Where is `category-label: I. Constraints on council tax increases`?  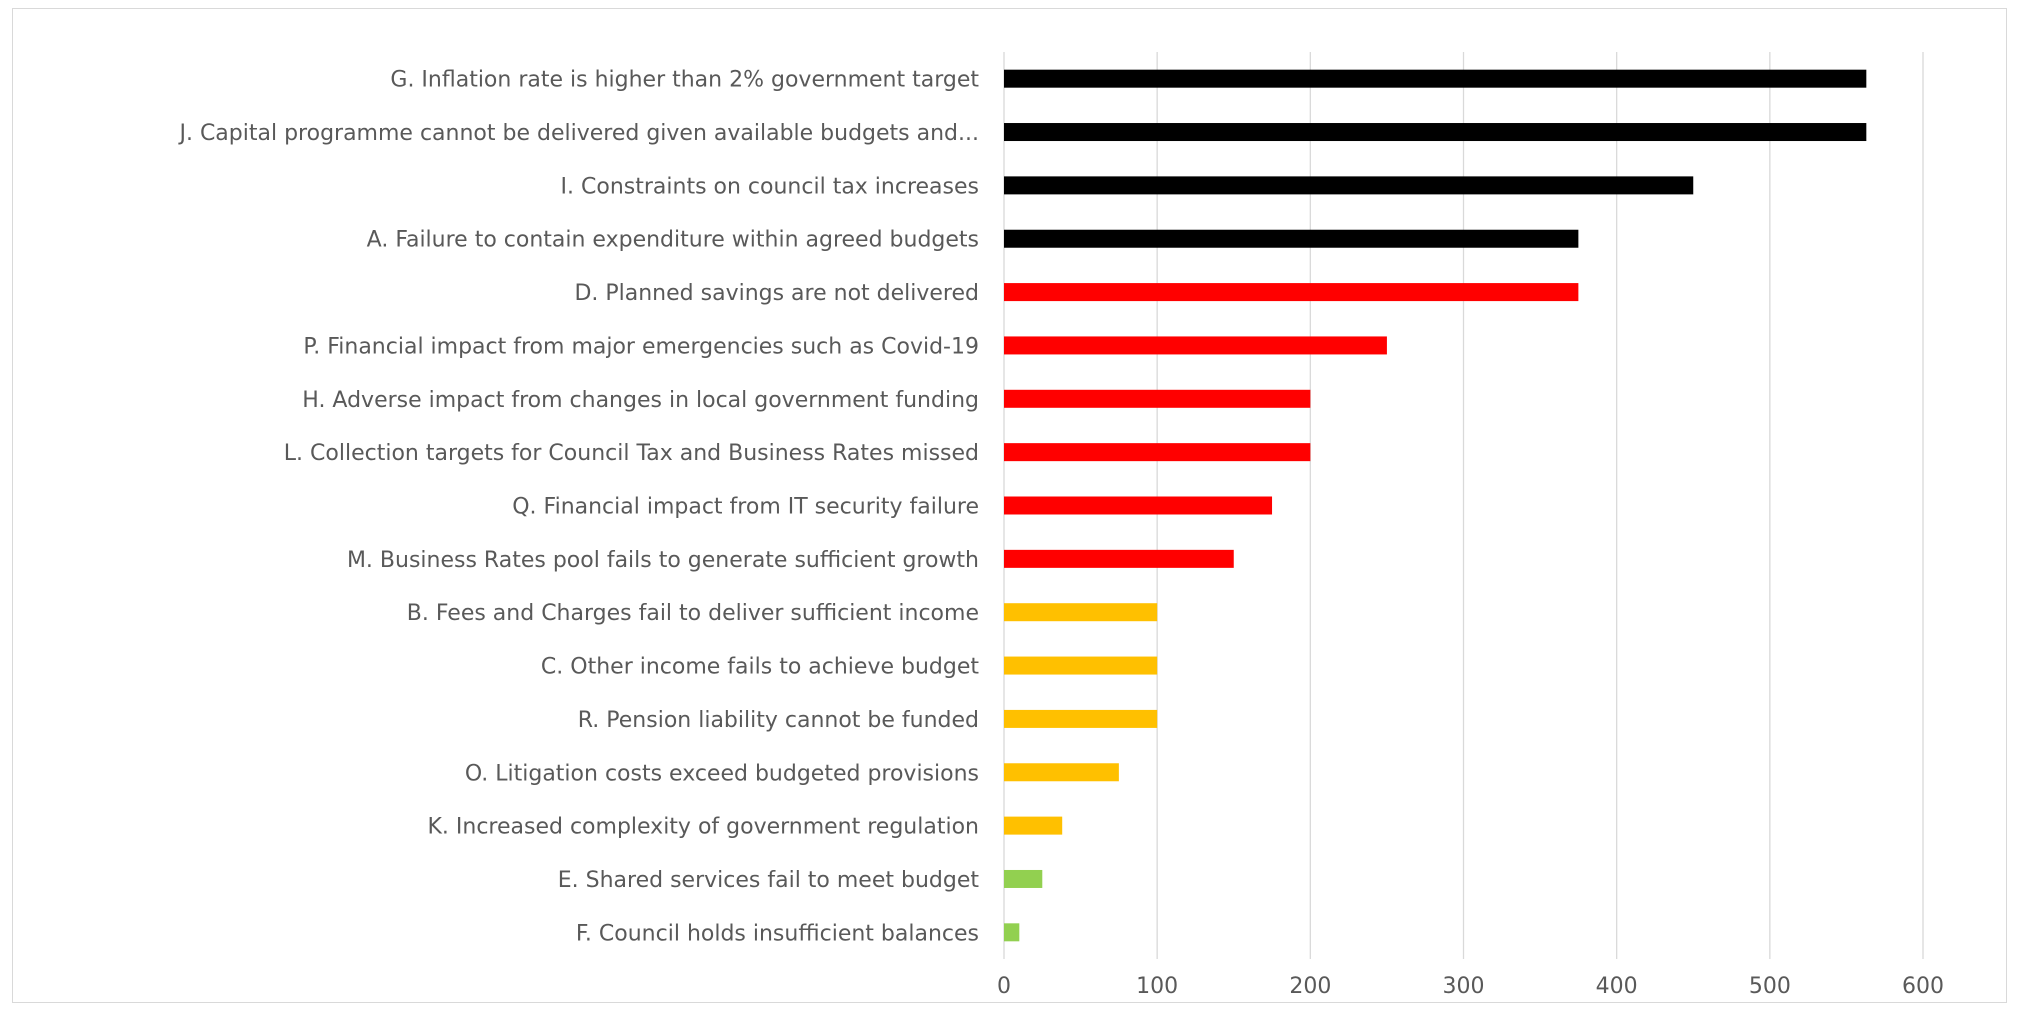
category-label: I. Constraints on council tax increases is located at coordinates (770, 186).